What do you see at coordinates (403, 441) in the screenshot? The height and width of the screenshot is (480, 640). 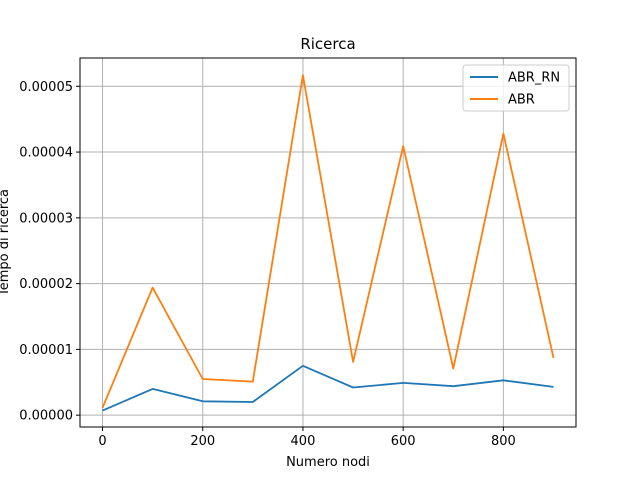 I see `x-tick-label: 600` at bounding box center [403, 441].